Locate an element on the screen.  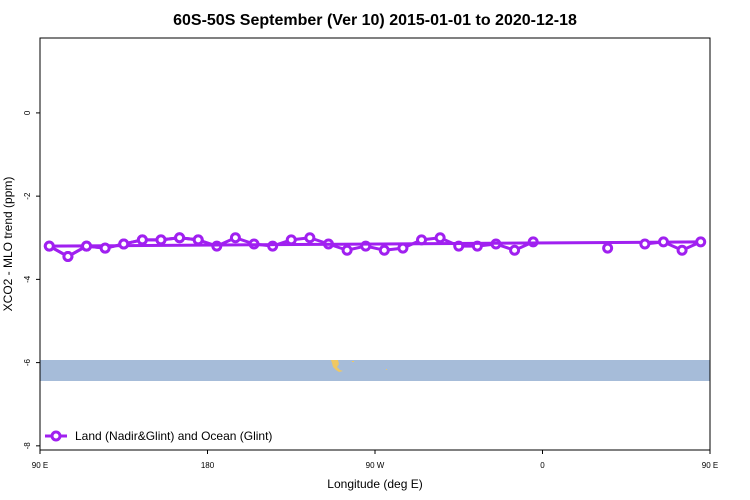
legend: Land (Nadir&Glint) and Ocean (Glint) is located at coordinates (158, 436).